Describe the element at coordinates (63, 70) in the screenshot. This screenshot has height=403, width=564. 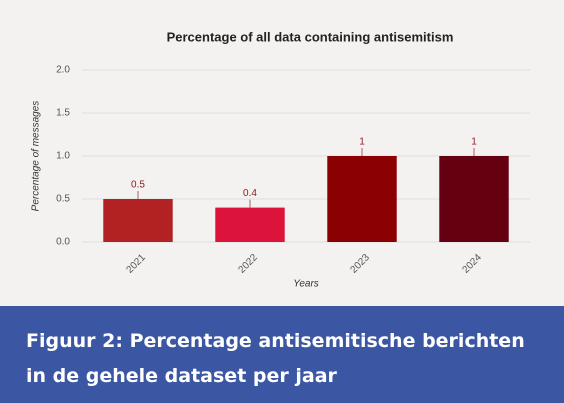
I see `y-tick-label: 2.0` at that location.